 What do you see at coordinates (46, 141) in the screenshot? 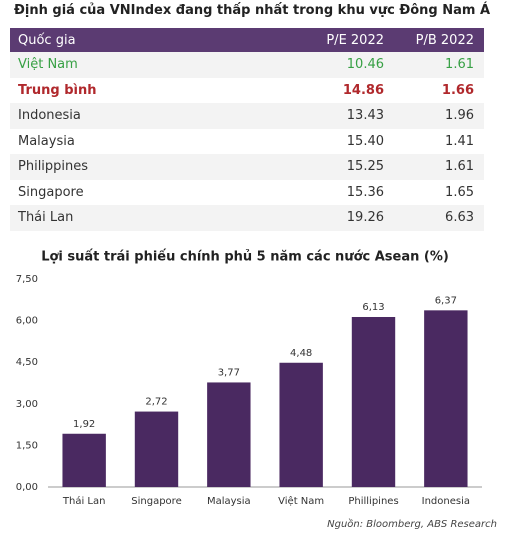
I see `table-cell: Malaysia` at bounding box center [46, 141].